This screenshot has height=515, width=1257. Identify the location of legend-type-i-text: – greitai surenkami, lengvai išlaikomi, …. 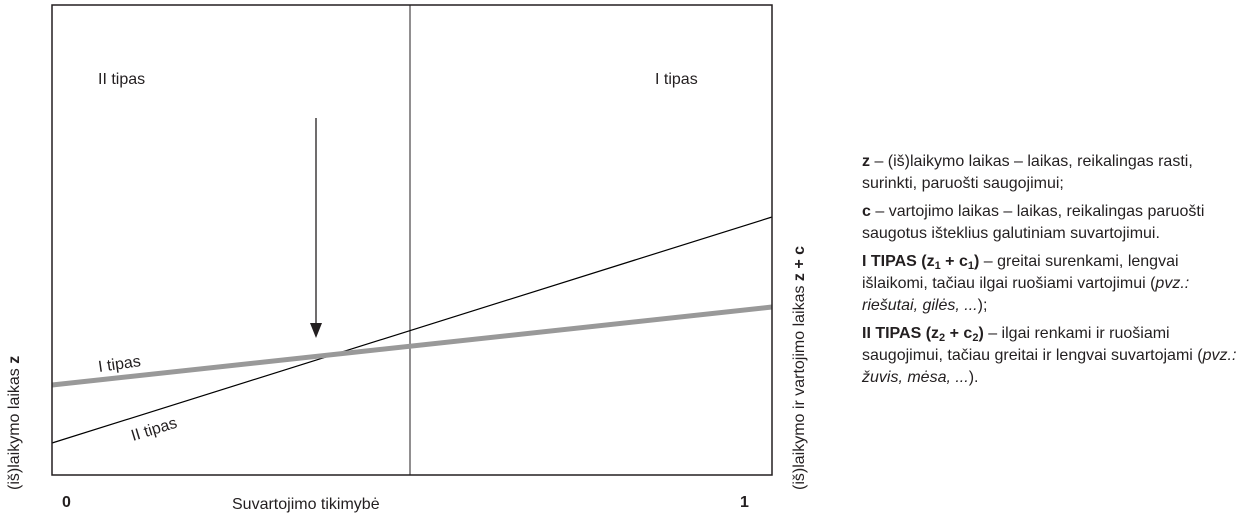
(1020, 272).